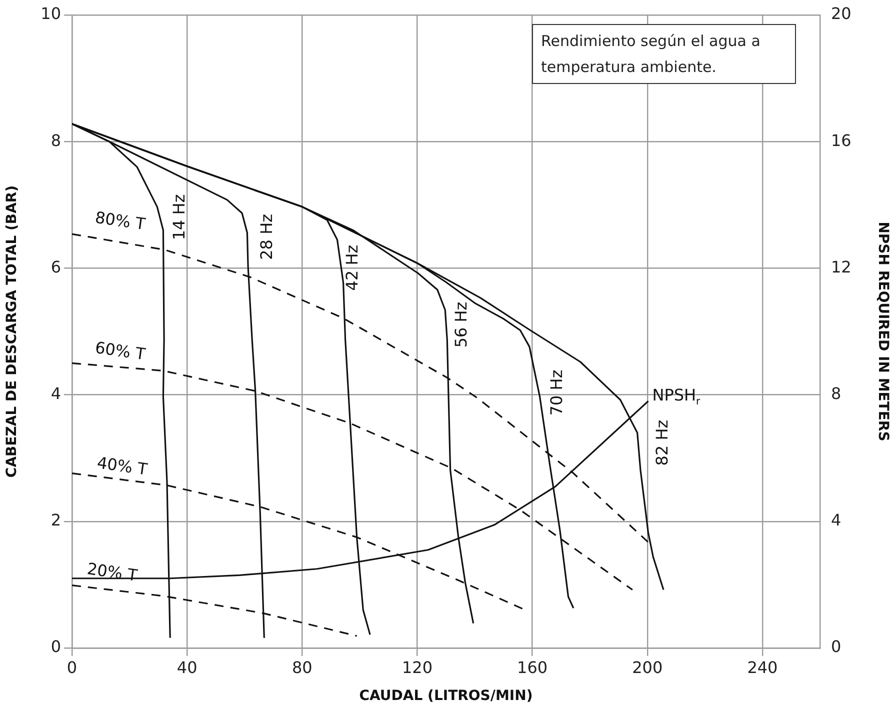  What do you see at coordinates (836, 520) in the screenshot?
I see `y2-tick-label: 4` at bounding box center [836, 520].